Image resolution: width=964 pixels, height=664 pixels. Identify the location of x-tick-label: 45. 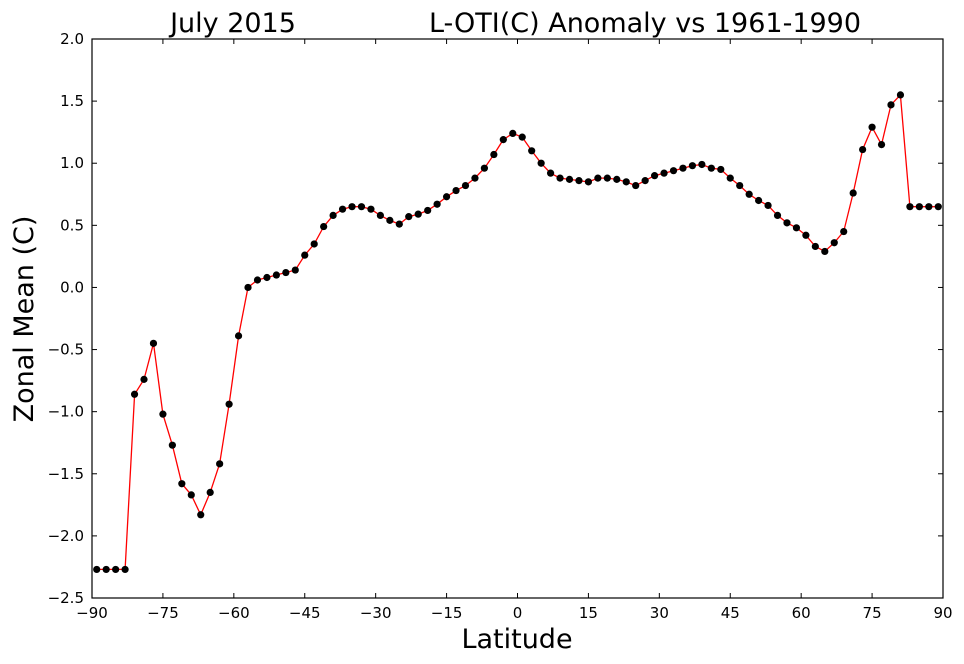
(730, 613).